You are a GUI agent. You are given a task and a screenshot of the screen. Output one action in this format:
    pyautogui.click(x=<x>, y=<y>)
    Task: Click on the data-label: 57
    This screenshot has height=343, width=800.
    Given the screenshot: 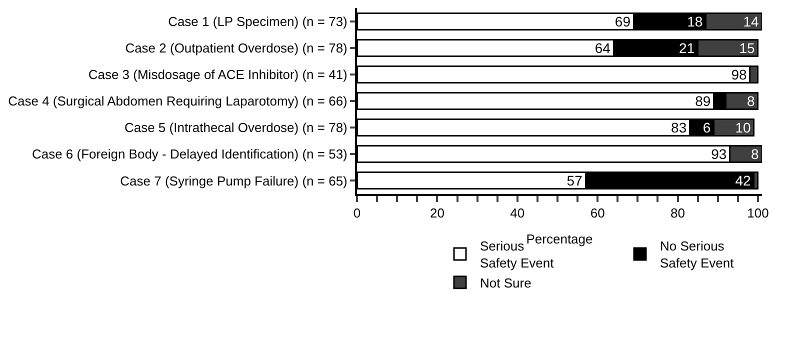 What is the action you would take?
    pyautogui.click(x=574, y=180)
    